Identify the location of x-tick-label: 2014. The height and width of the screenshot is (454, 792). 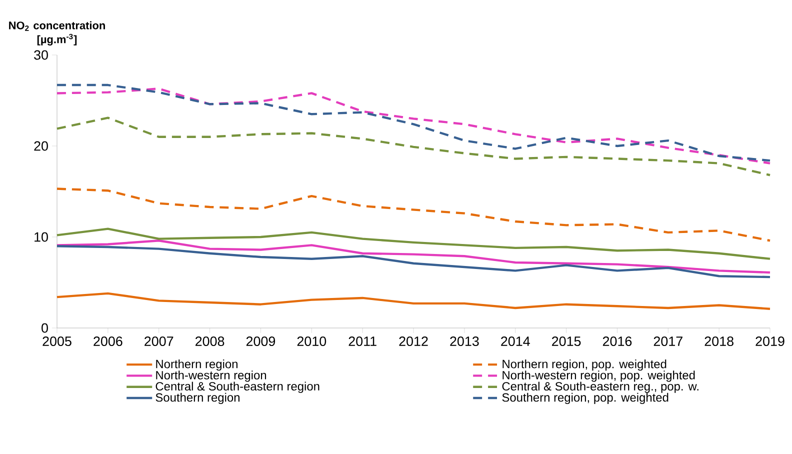
(515, 341).